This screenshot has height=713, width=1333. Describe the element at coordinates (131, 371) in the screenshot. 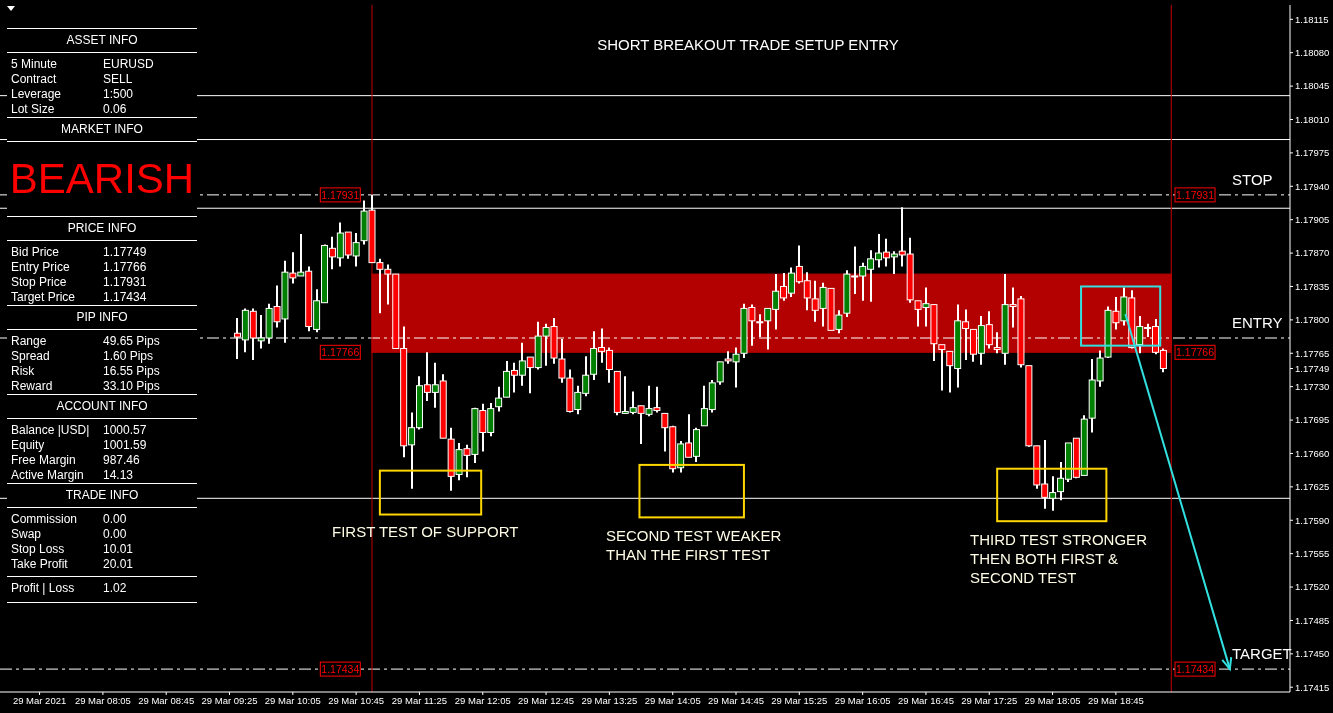

I see `annotation: 16.55 Pips` at that location.